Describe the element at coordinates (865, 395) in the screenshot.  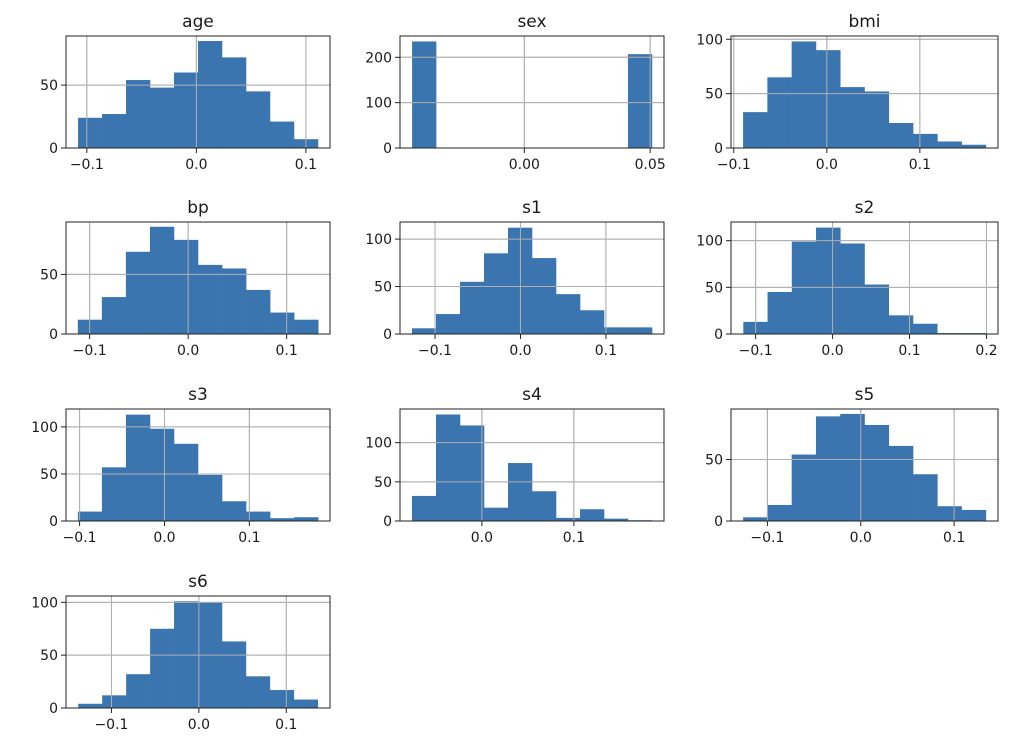
I see `subplot-title: s5` at that location.